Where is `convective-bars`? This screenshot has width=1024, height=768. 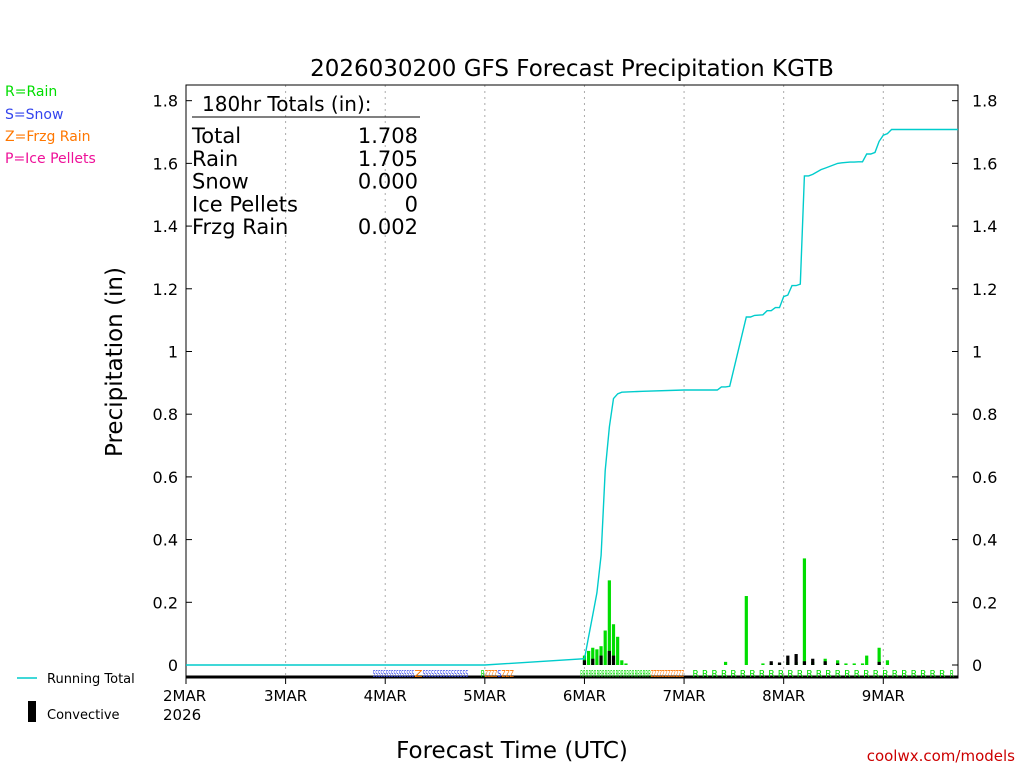 convective-bars is located at coordinates (731, 657).